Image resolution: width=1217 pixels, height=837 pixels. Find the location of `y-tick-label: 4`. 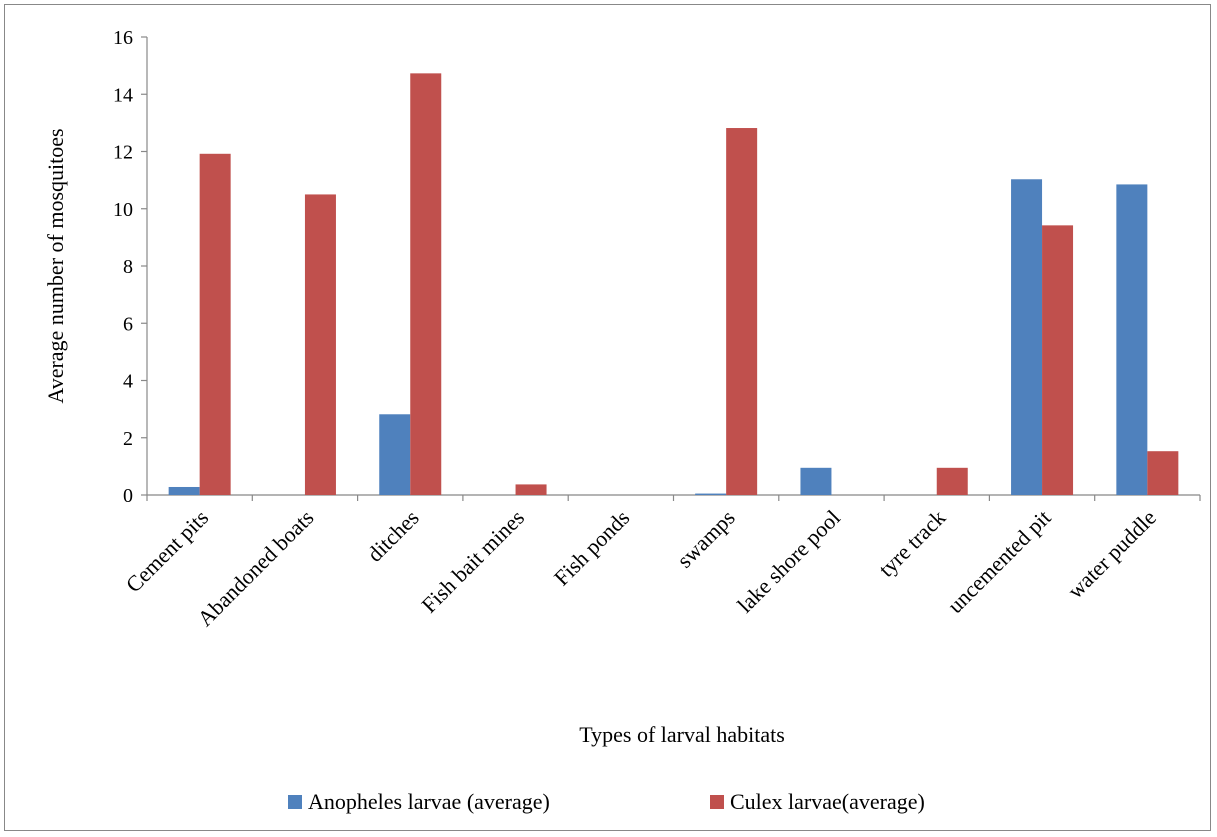

y-tick-label: 4 is located at coordinates (128, 382).